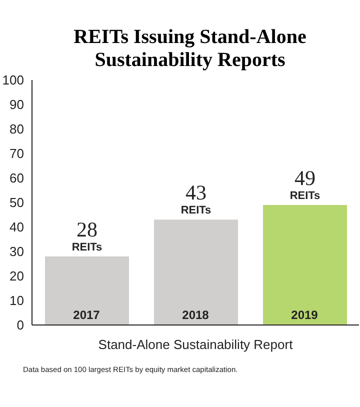 This screenshot has height=407, width=360. Describe the element at coordinates (17, 300) in the screenshot. I see `y-tick-label: 10` at that location.